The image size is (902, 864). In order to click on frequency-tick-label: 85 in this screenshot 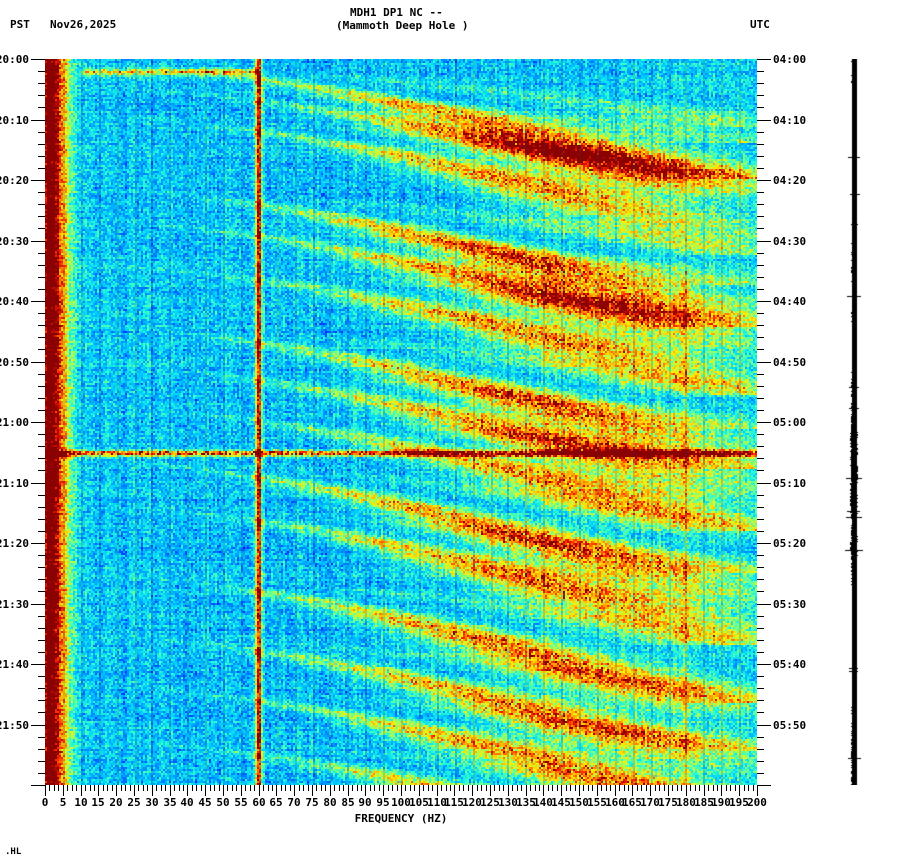, I will do `click(348, 802)`.